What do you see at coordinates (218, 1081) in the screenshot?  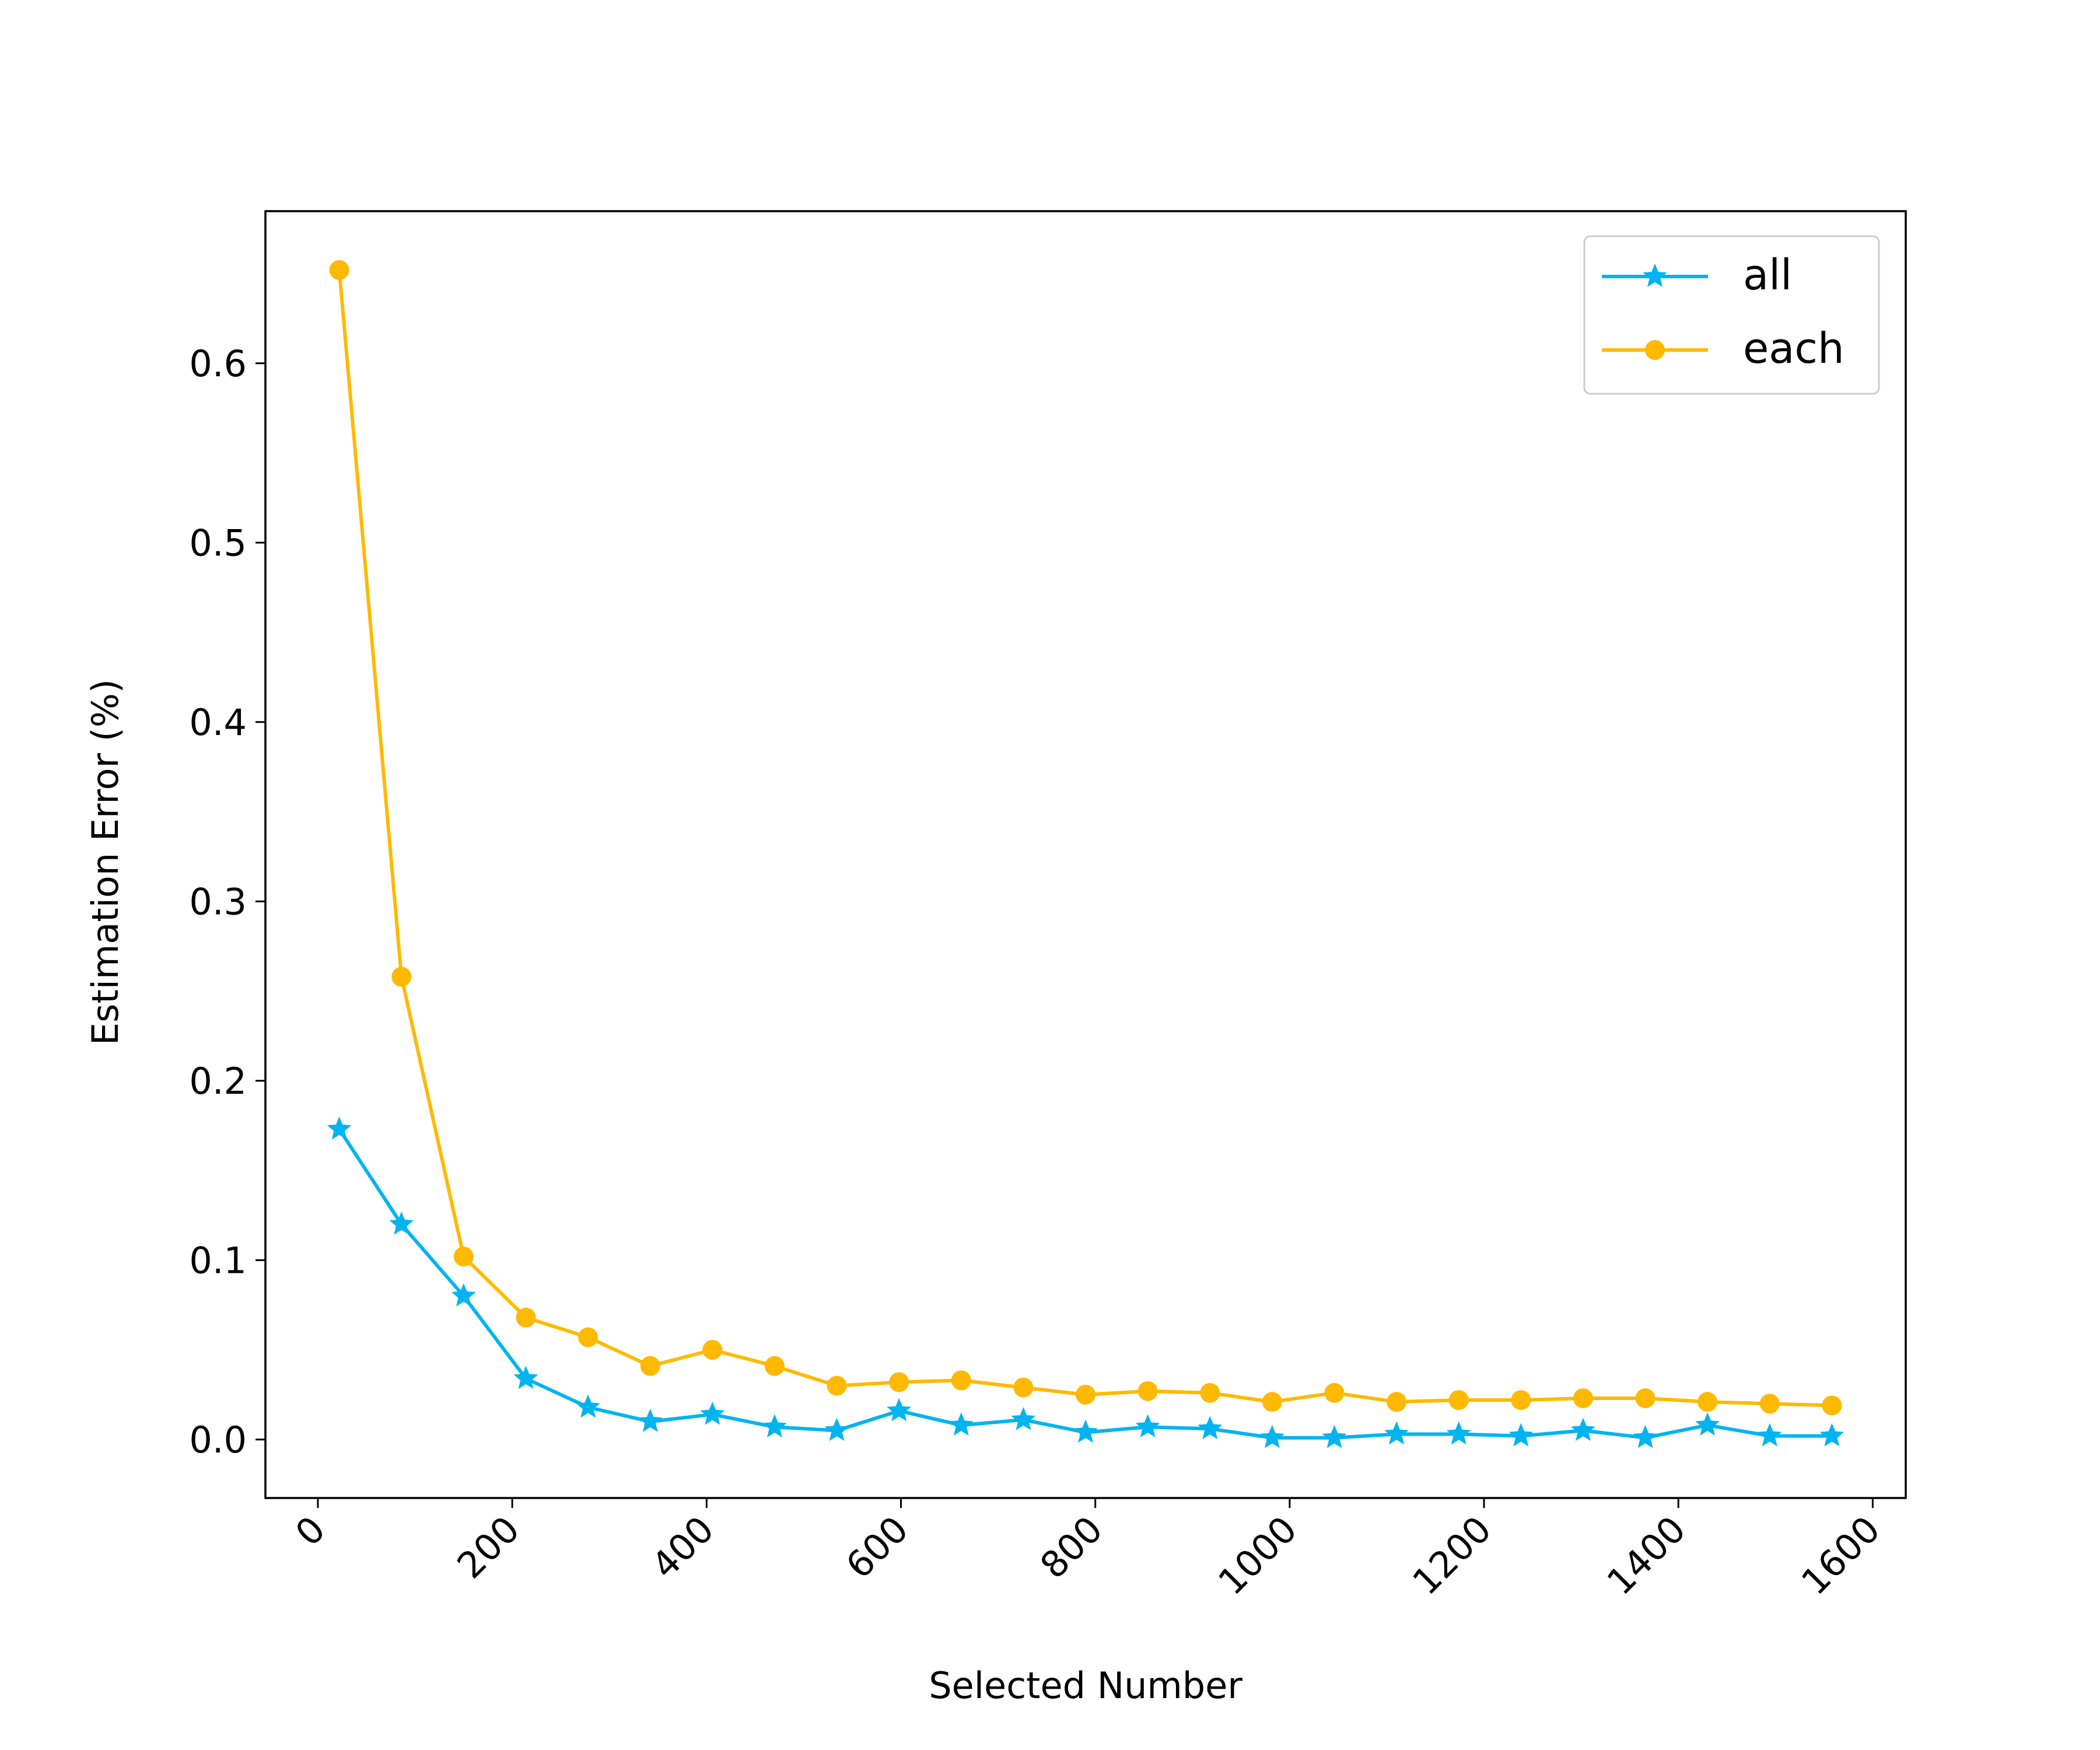 I see `y-tick-label: 0.2` at bounding box center [218, 1081].